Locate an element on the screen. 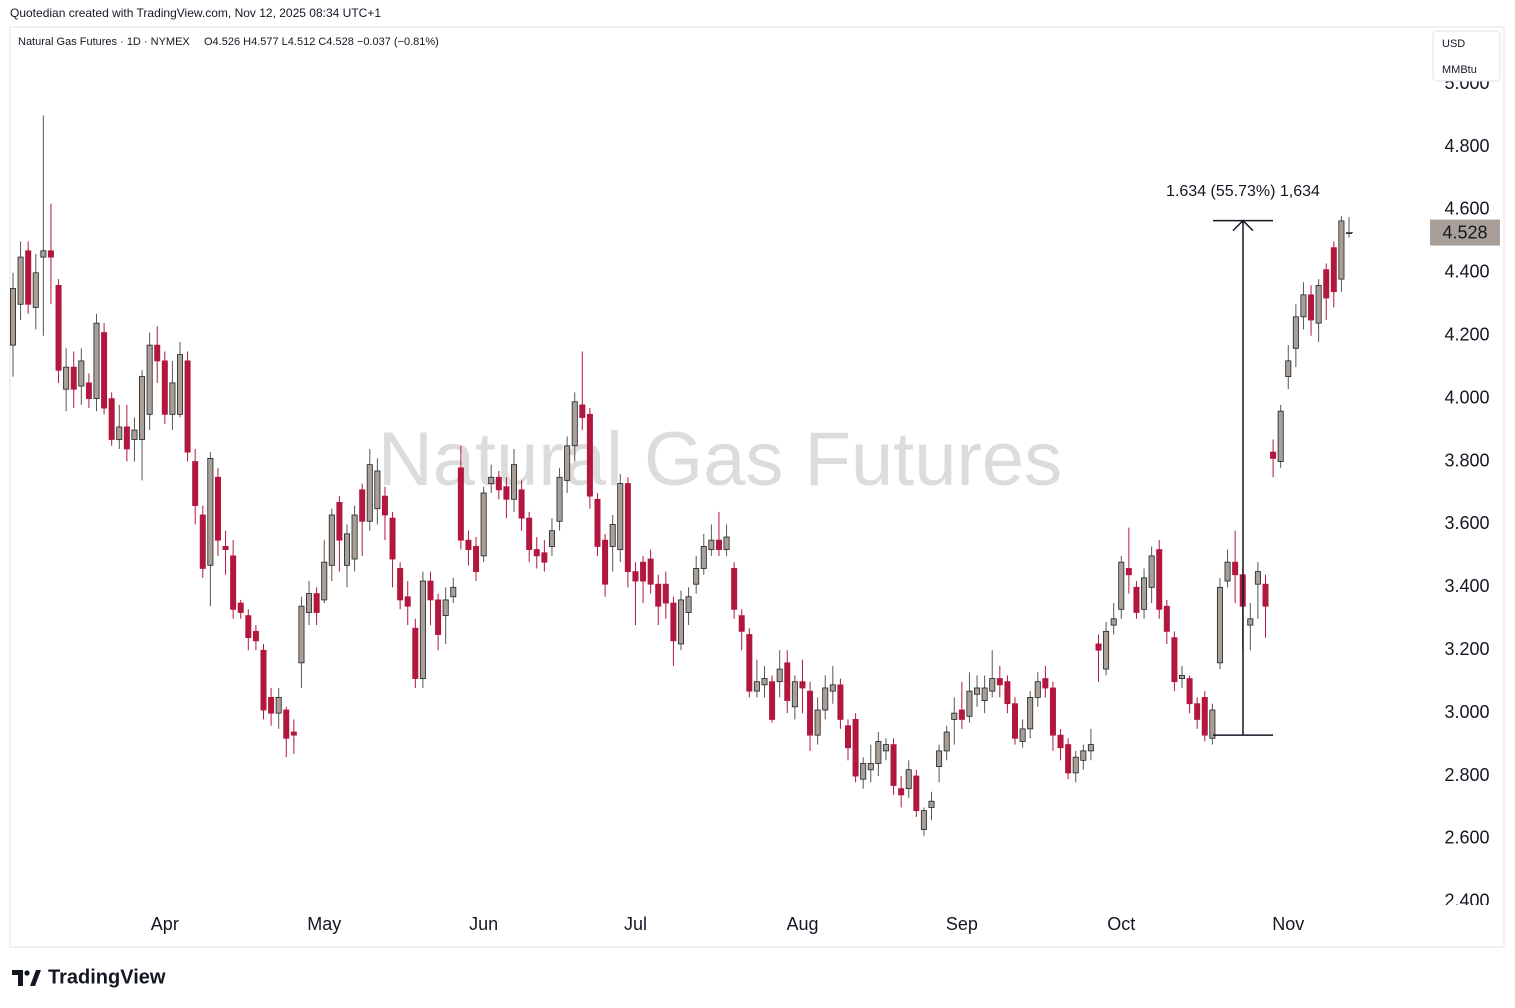 The image size is (1515, 1008). unit: MMBtu is located at coordinates (1459, 70).